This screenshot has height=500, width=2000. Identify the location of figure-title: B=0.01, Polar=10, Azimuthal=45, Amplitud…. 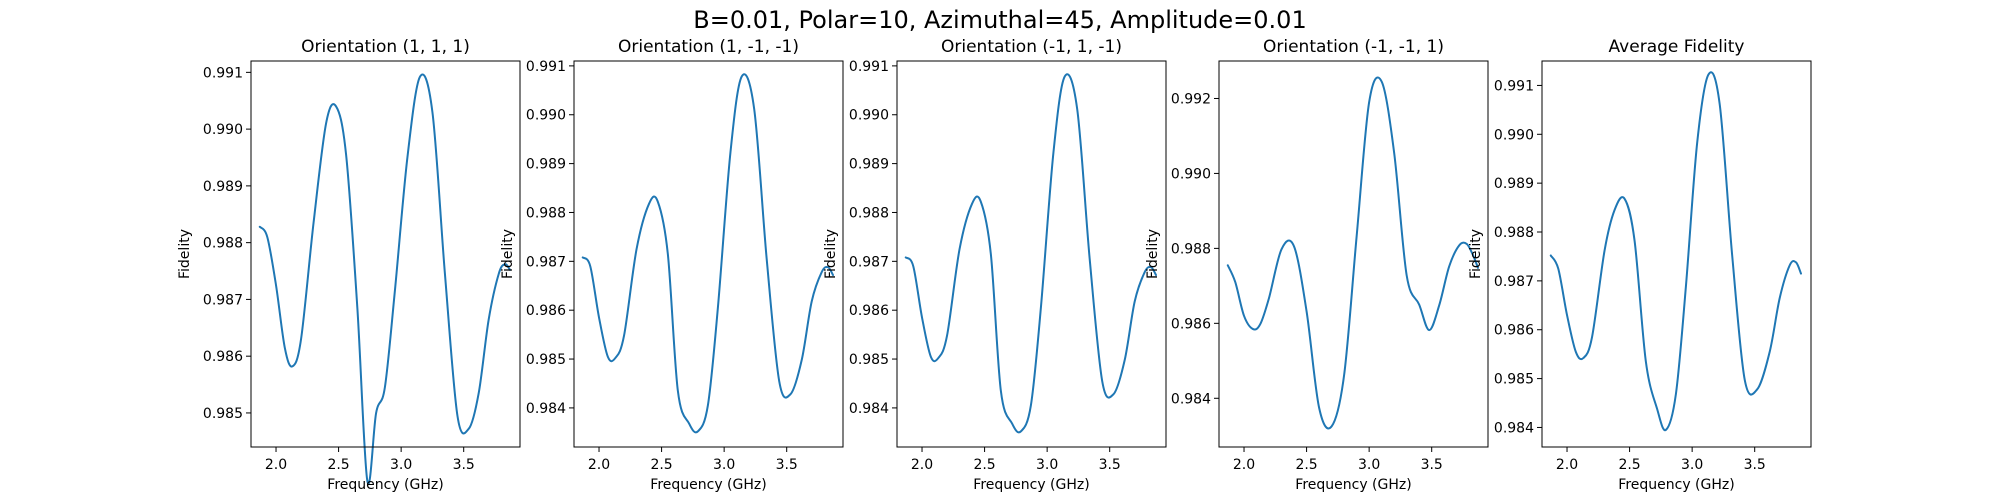
(999, 20).